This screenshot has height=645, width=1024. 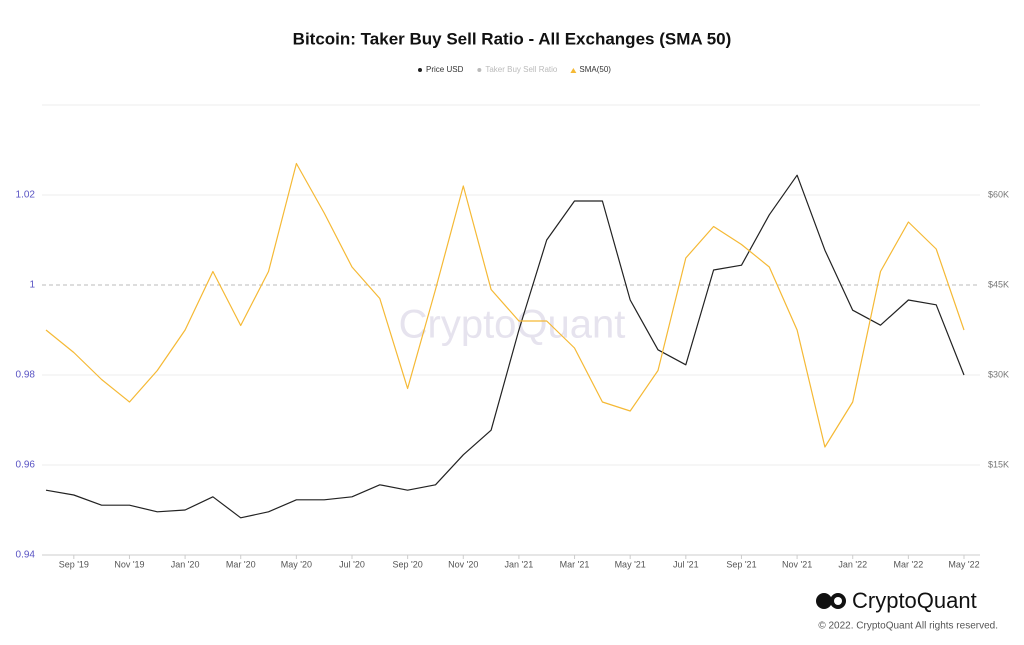 I want to click on x-tick-label: Mar '21, so click(x=575, y=564).